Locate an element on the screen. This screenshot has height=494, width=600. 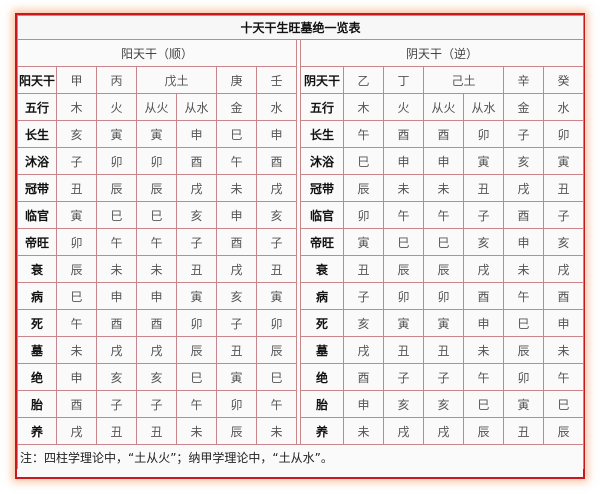
table-row: 墓未戌戌辰丑辰墓戌丑丑未辰未 is located at coordinates (301, 350).